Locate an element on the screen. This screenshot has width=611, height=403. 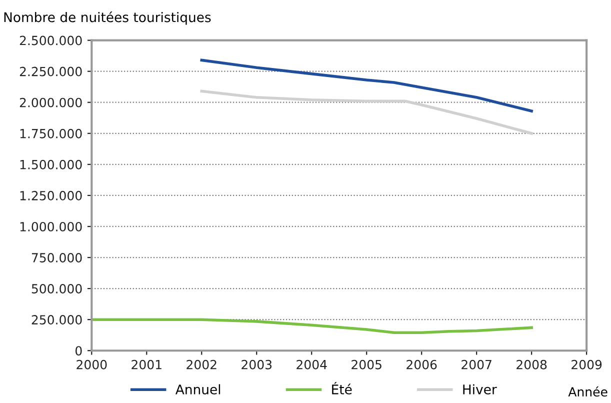
x-tick-label: 2003 is located at coordinates (257, 365).